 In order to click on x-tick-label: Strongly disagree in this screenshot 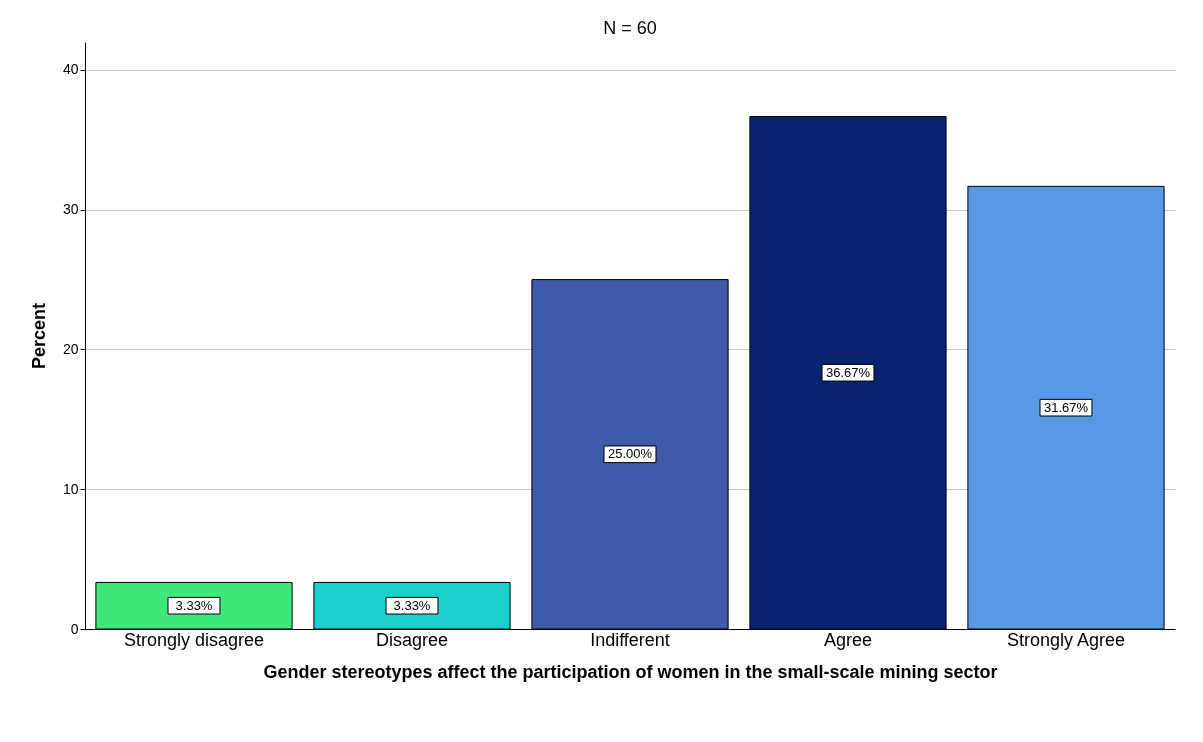, I will do `click(194, 639)`.